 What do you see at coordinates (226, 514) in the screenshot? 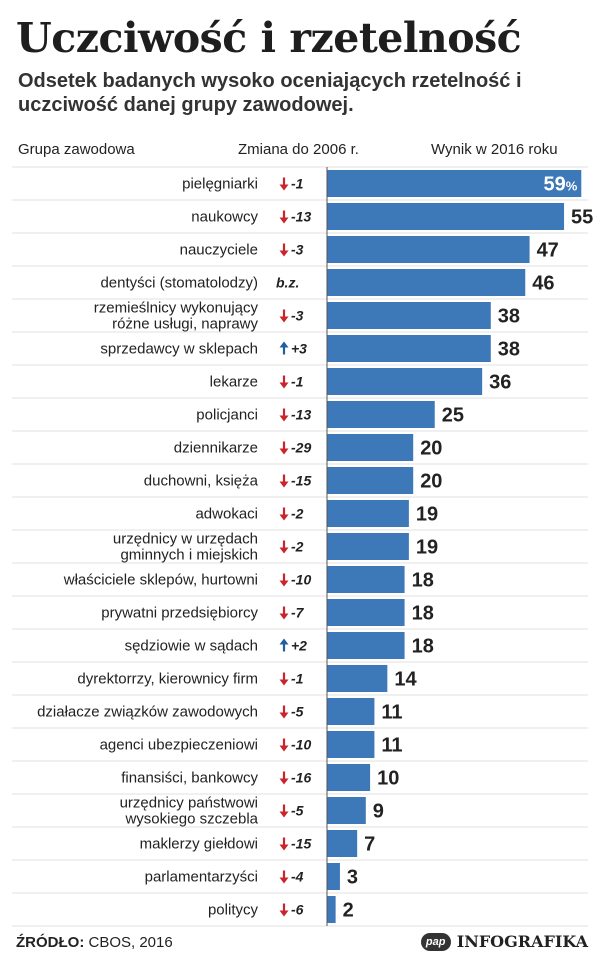
I see `category-label: adwokaci` at bounding box center [226, 514].